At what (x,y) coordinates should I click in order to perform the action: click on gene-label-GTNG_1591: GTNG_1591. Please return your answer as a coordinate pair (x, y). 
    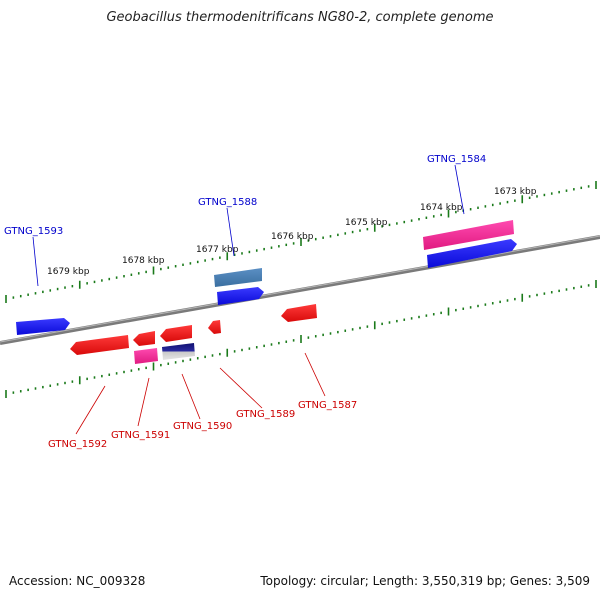
    Looking at the image, I should click on (140, 435).